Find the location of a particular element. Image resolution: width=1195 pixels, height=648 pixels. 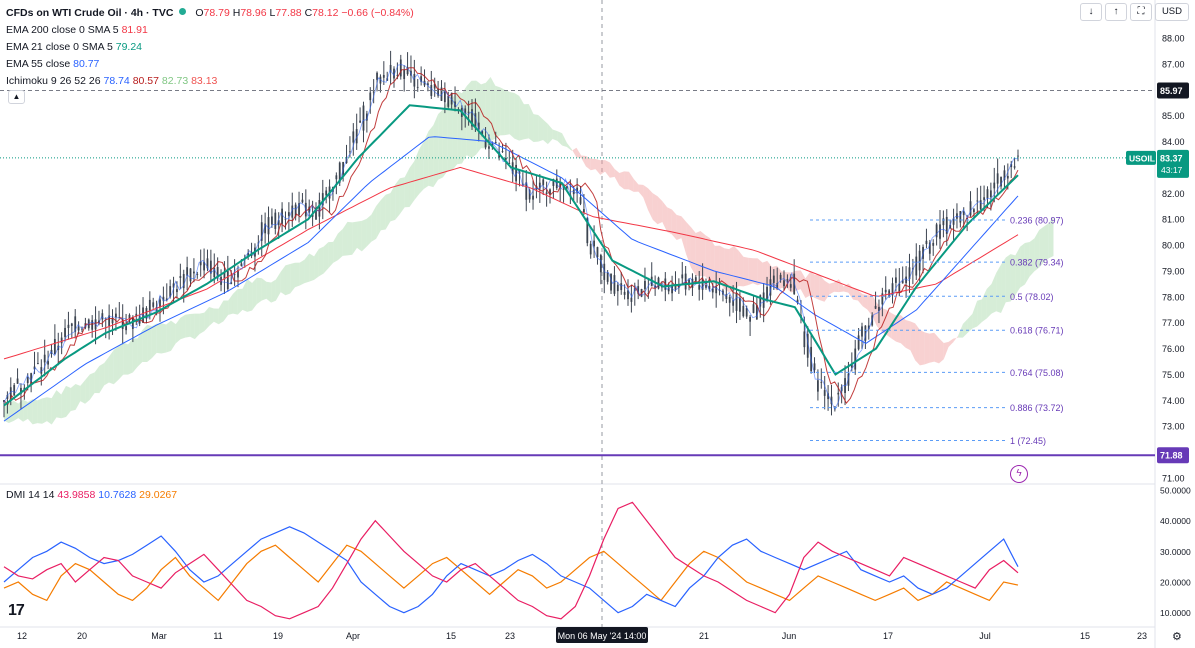

arrow-up-icon: ↑ is located at coordinates (1115, 12).